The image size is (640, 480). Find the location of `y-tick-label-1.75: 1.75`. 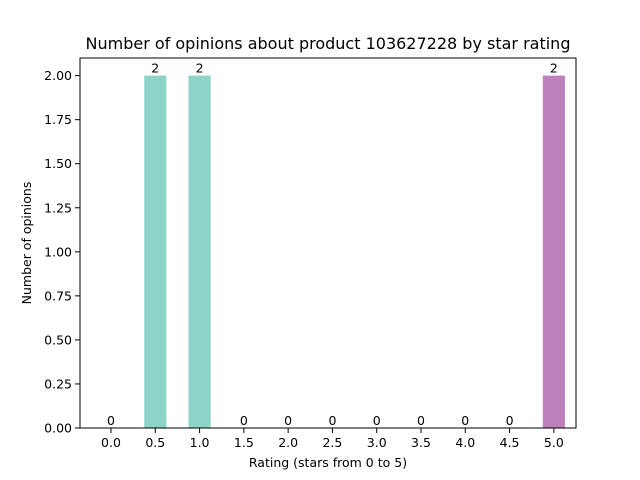

y-tick-label-1.75: 1.75 is located at coordinates (58, 119).